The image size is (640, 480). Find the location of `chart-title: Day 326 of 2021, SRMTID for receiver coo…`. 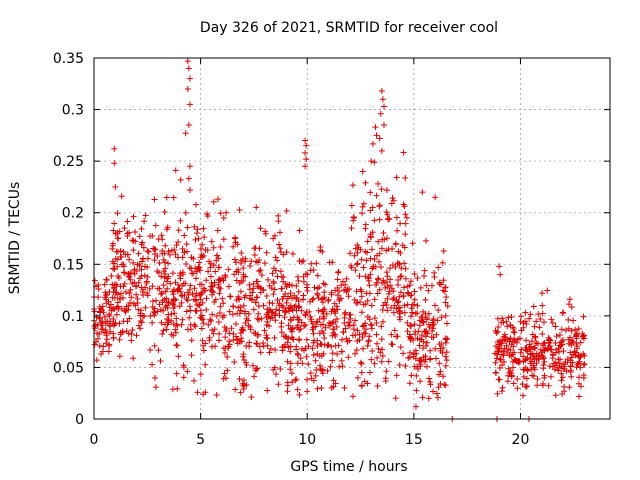

chart-title: Day 326 of 2021, SRMTID for receiver coo… is located at coordinates (349, 28).